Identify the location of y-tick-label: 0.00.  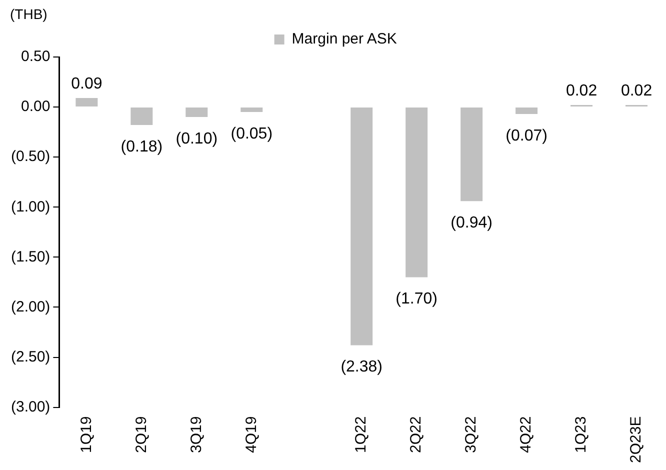
(35, 107).